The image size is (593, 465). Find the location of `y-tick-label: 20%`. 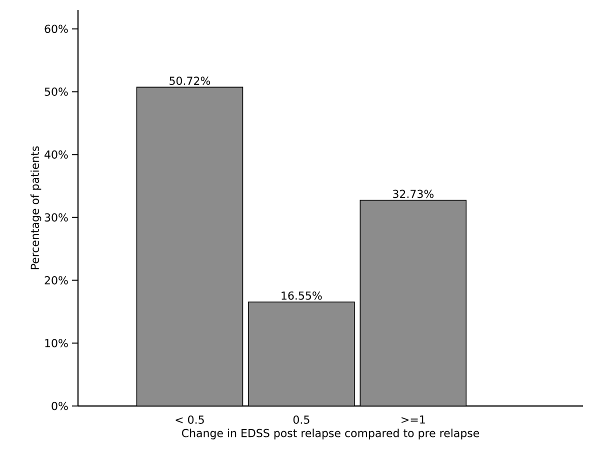

y-tick-label: 20% is located at coordinates (56, 280).